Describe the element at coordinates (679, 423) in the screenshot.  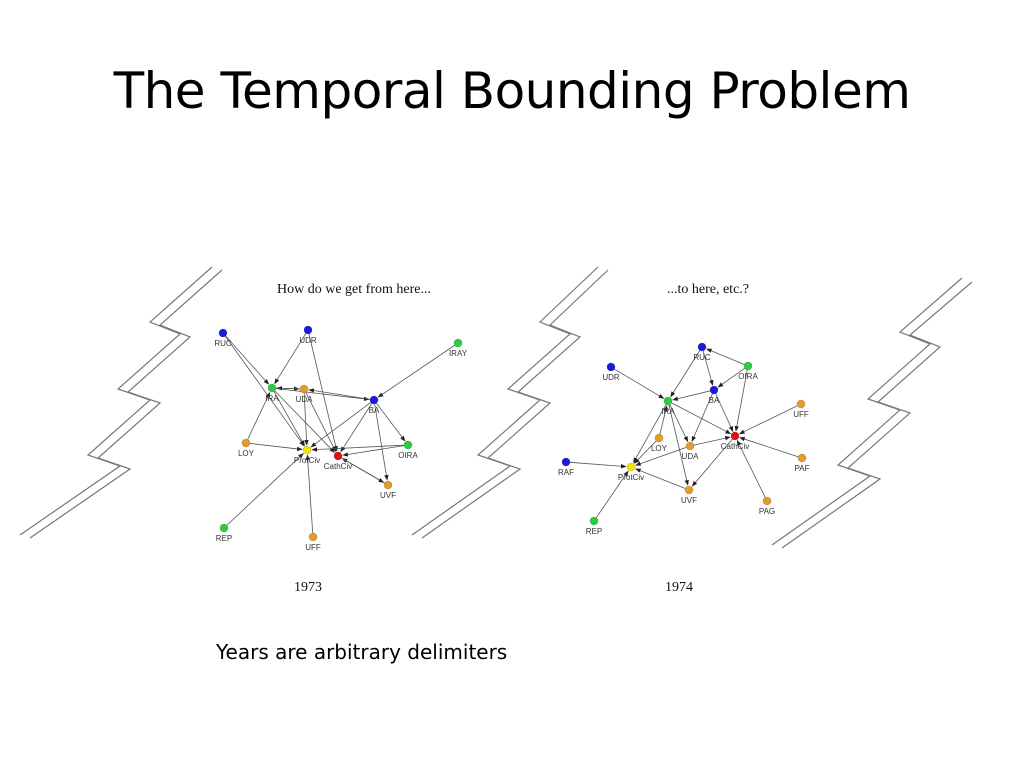
I see `edge-ira-to-uda` at that location.